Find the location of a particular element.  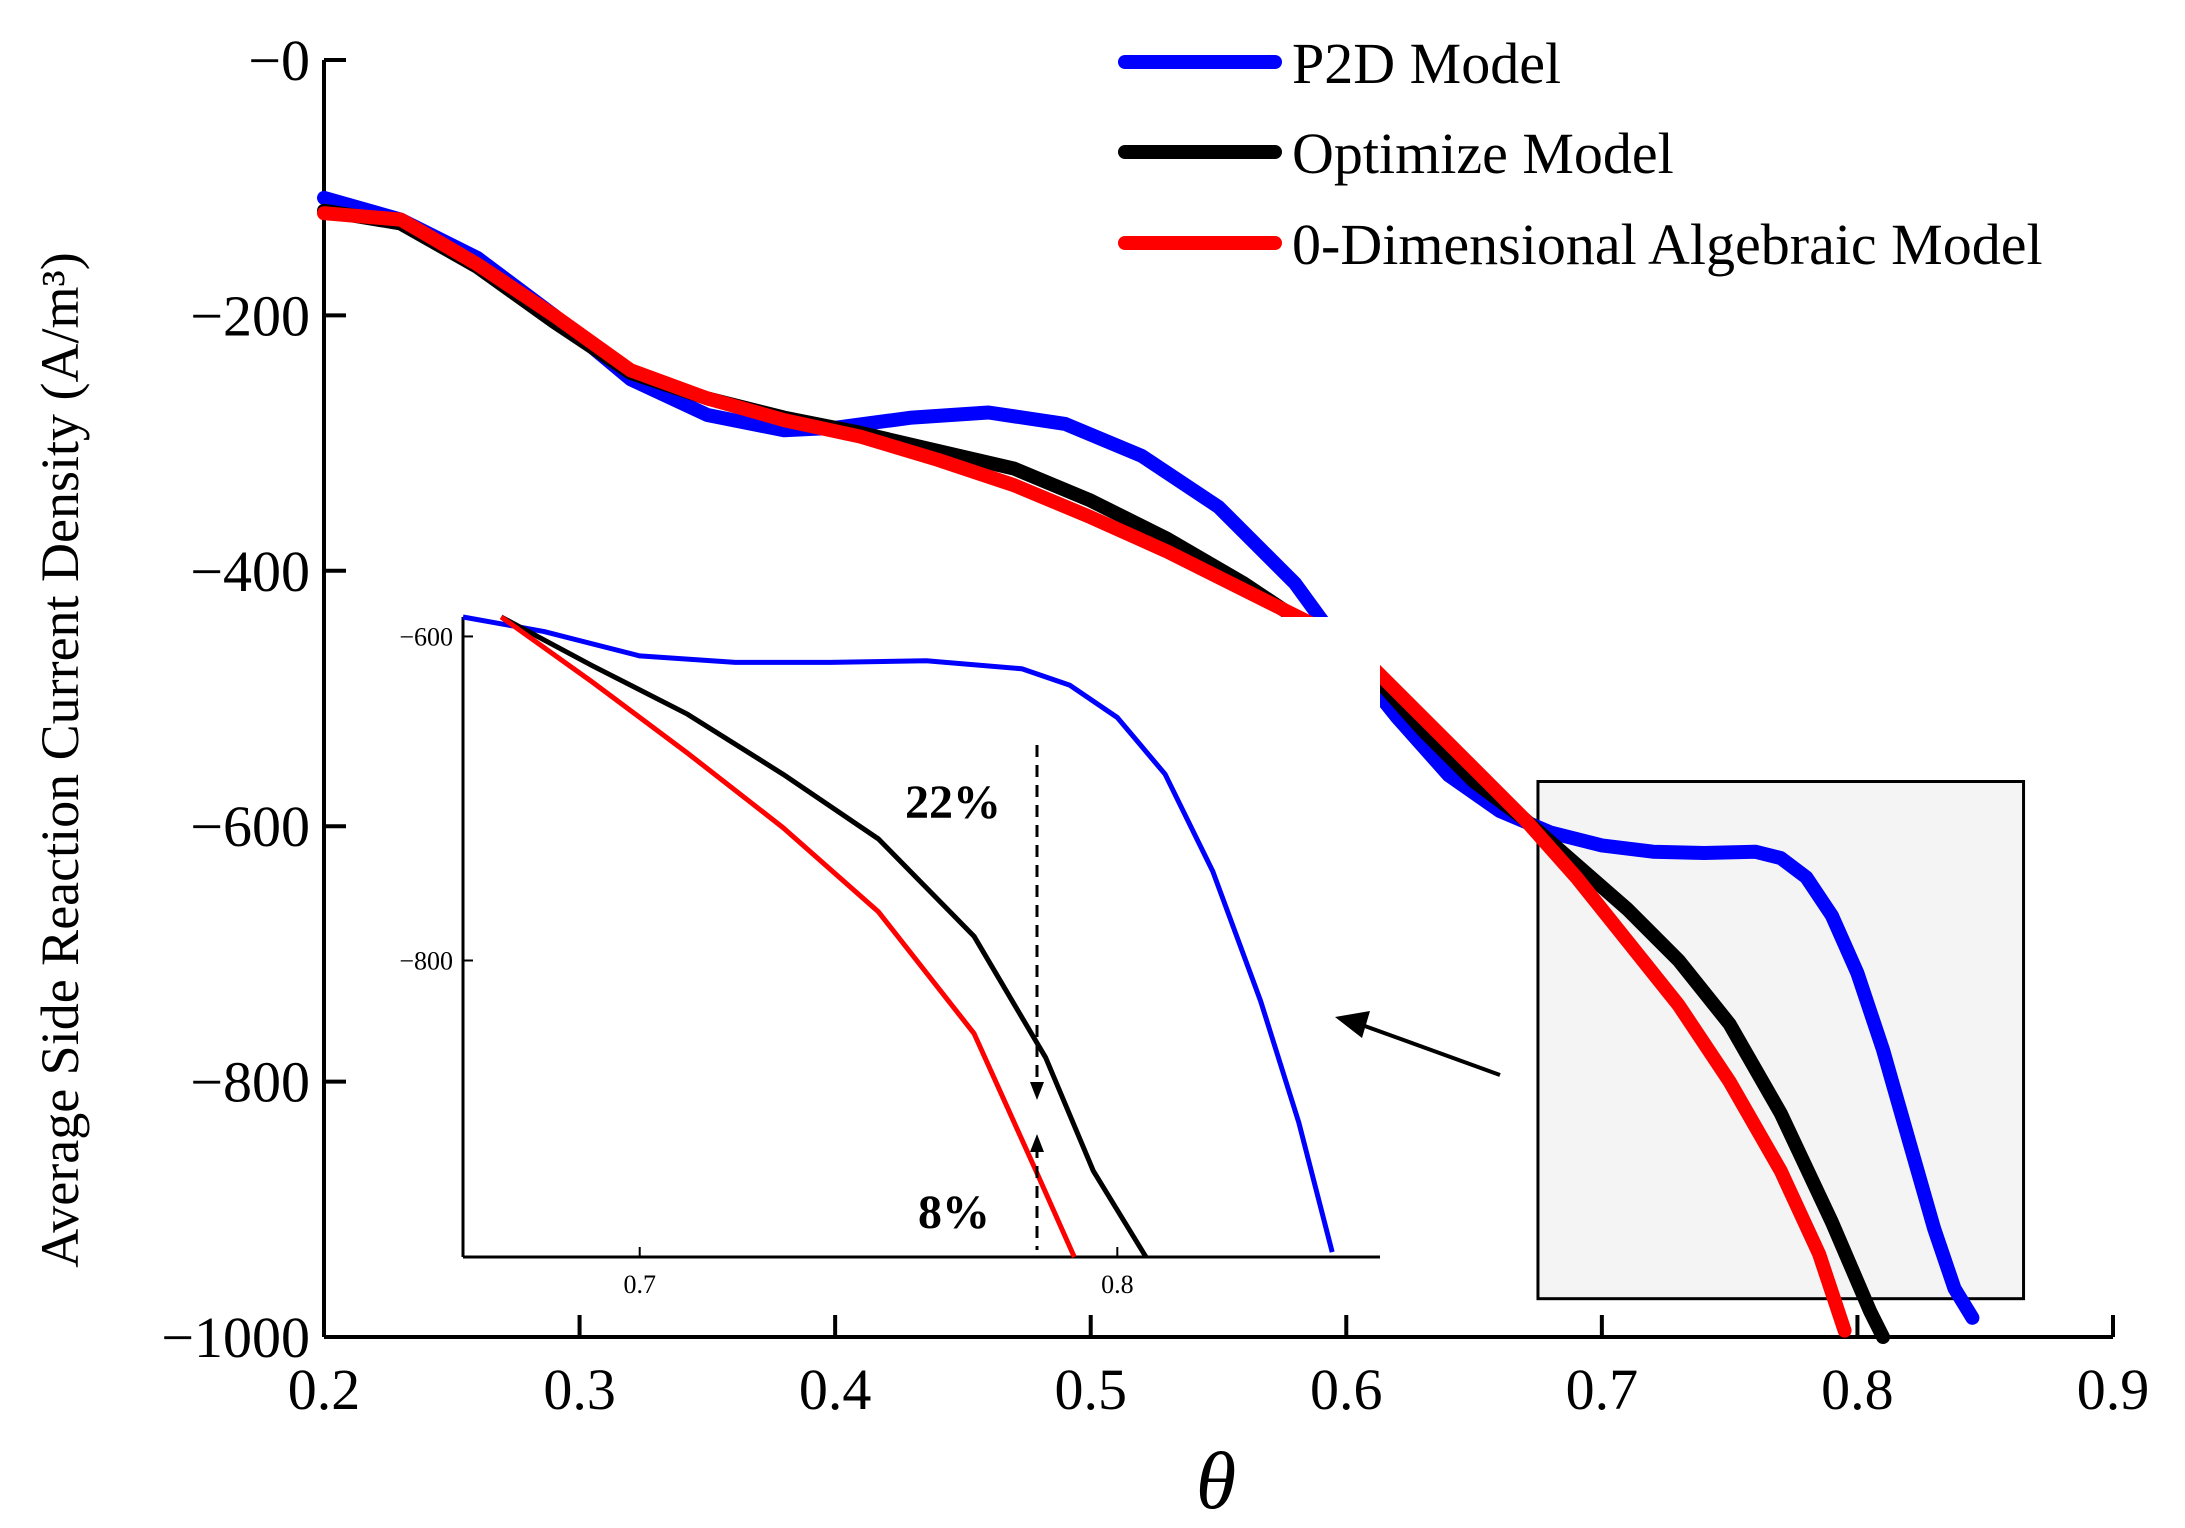

legend-label-0d: 0-Dimensional Algebraic Model is located at coordinates (1667, 244).